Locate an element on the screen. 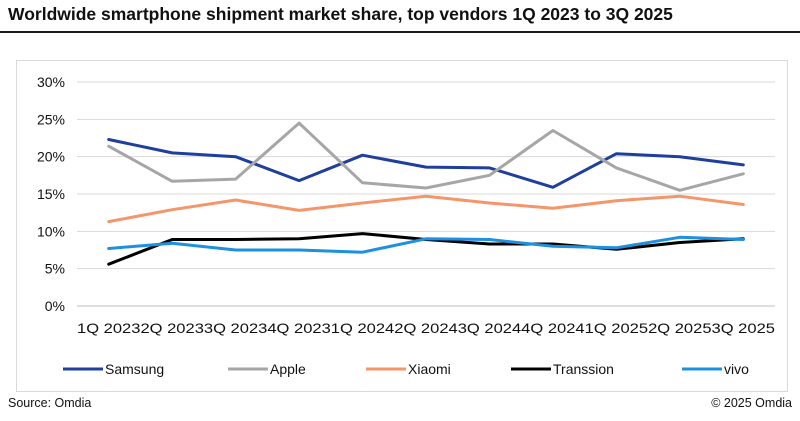 Image resolution: width=800 pixels, height=421 pixels. title-divider is located at coordinates (400, 32).